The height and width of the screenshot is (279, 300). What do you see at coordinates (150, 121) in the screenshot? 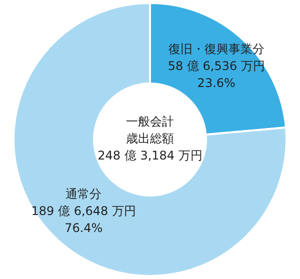
I see `text: 一般会計` at bounding box center [150, 121].